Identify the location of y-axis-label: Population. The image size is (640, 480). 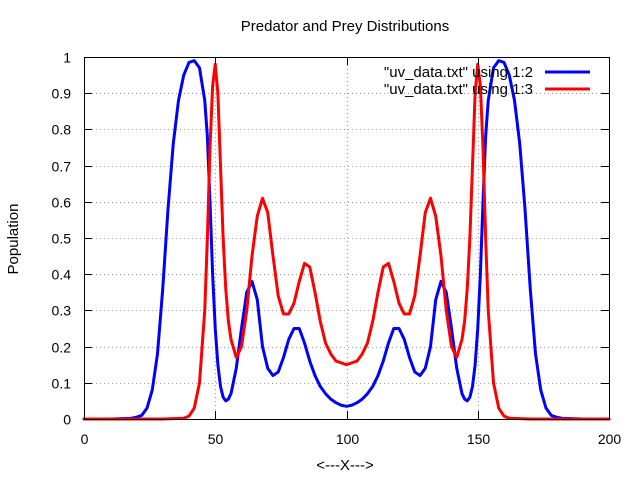
(13, 239).